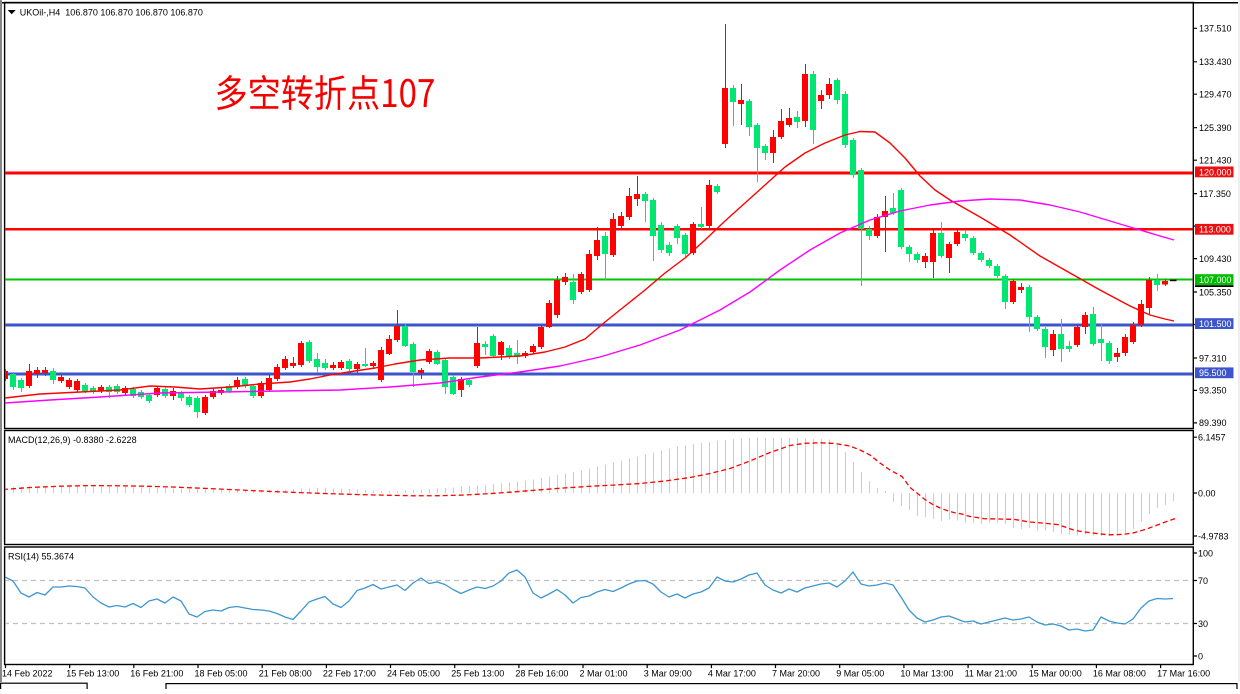 The width and height of the screenshot is (1240, 694). What do you see at coordinates (1215, 128) in the screenshot?
I see `svg-text: 125.390` at bounding box center [1215, 128].